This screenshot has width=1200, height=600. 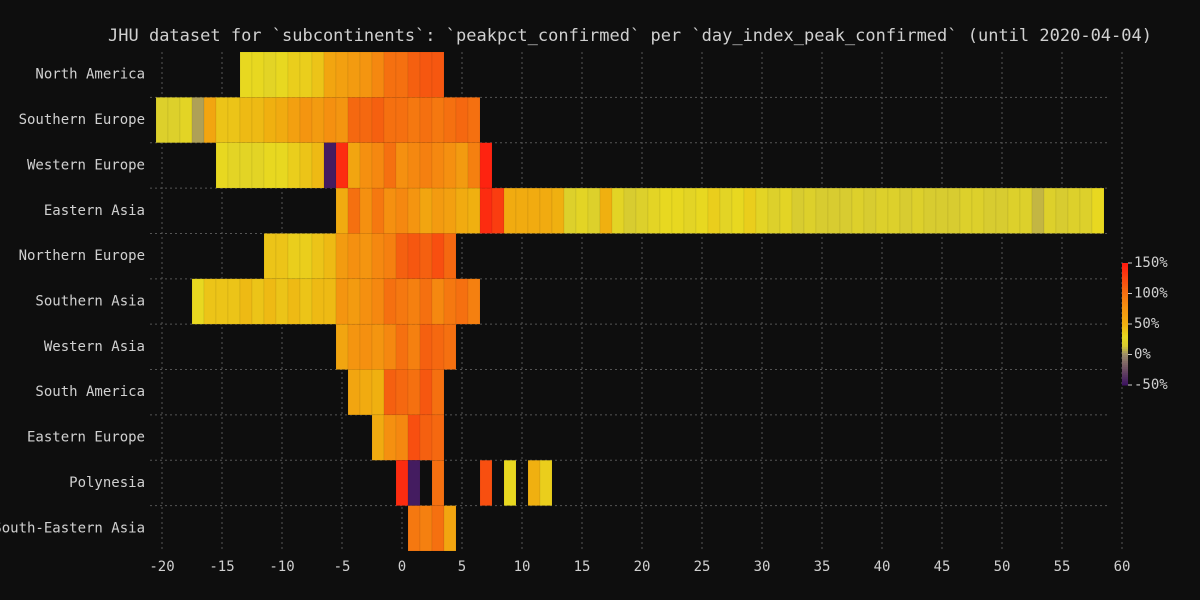 What do you see at coordinates (94, 211) in the screenshot?
I see `y-tick-label: Eastern Asia` at bounding box center [94, 211].